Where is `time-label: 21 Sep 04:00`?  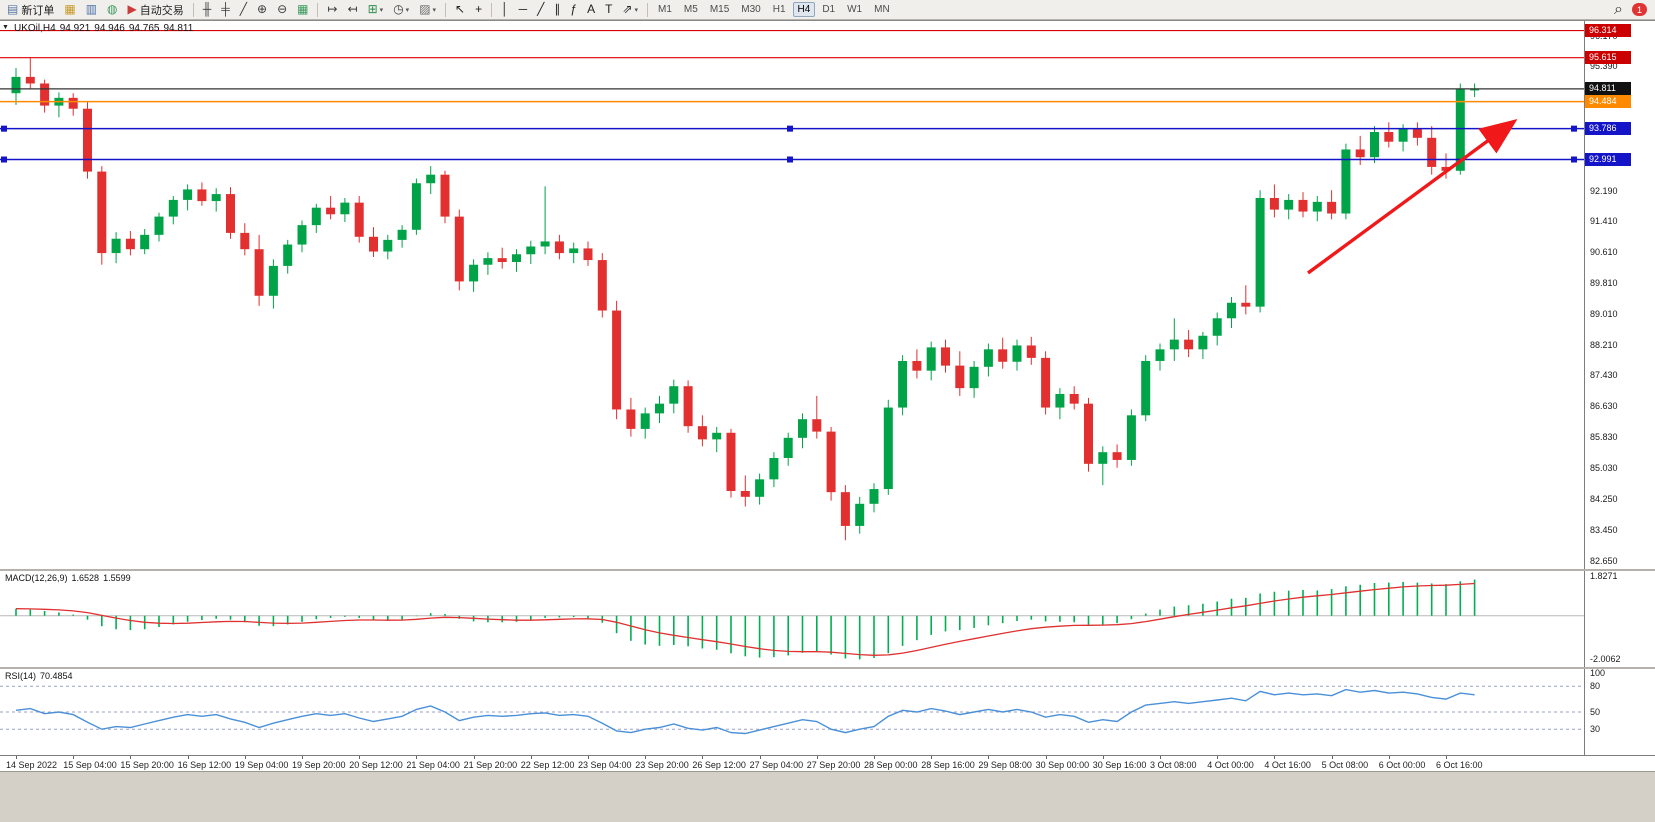
time-label: 21 Sep 04:00 is located at coordinates (433, 765).